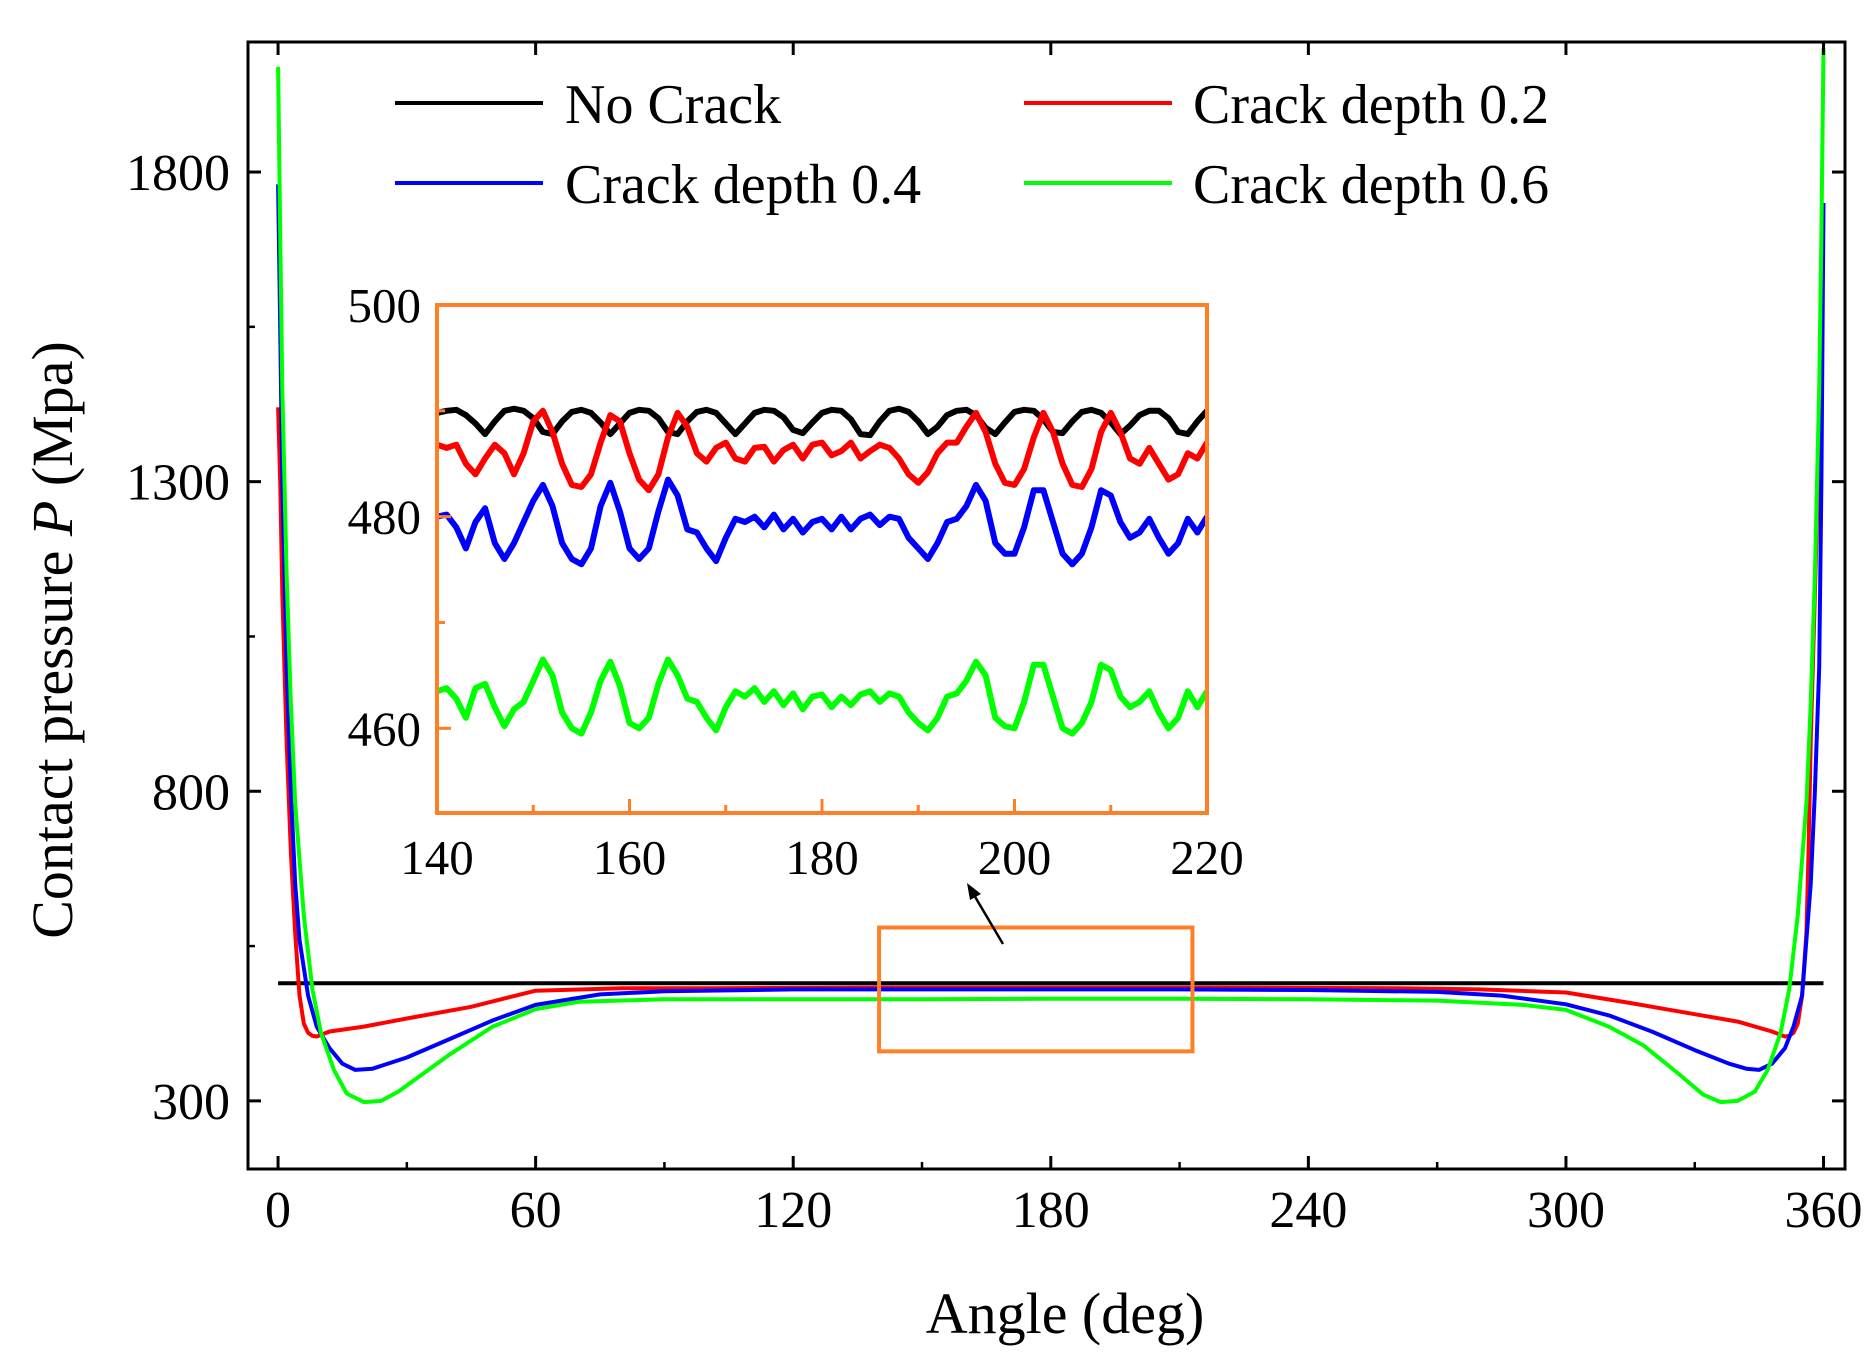  Describe the element at coordinates (52, 519) in the screenshot. I see `y-axis-title-variable: P` at that location.